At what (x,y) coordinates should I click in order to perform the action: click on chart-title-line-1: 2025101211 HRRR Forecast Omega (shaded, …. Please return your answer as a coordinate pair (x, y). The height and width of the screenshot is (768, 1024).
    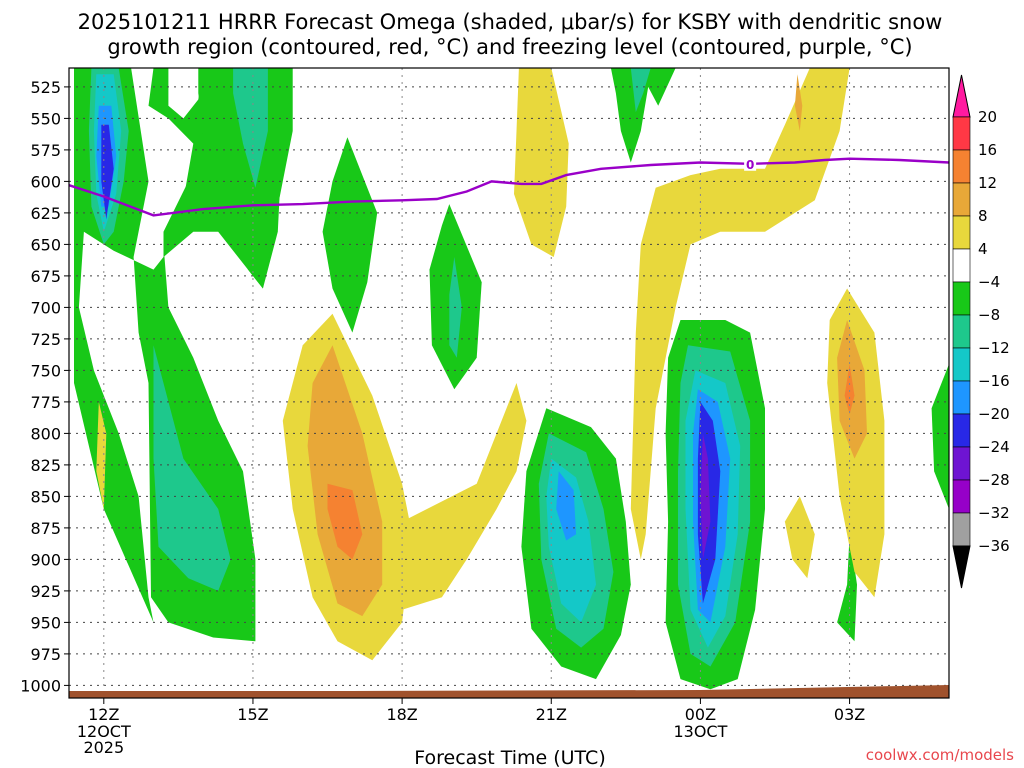
    Looking at the image, I should click on (510, 22).